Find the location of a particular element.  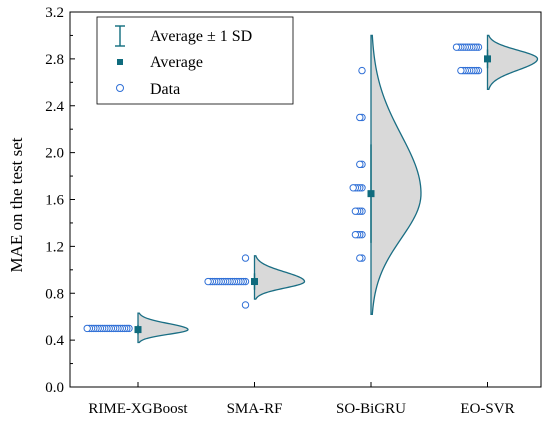

y-tick-label: 2.0 is located at coordinates (54, 154).